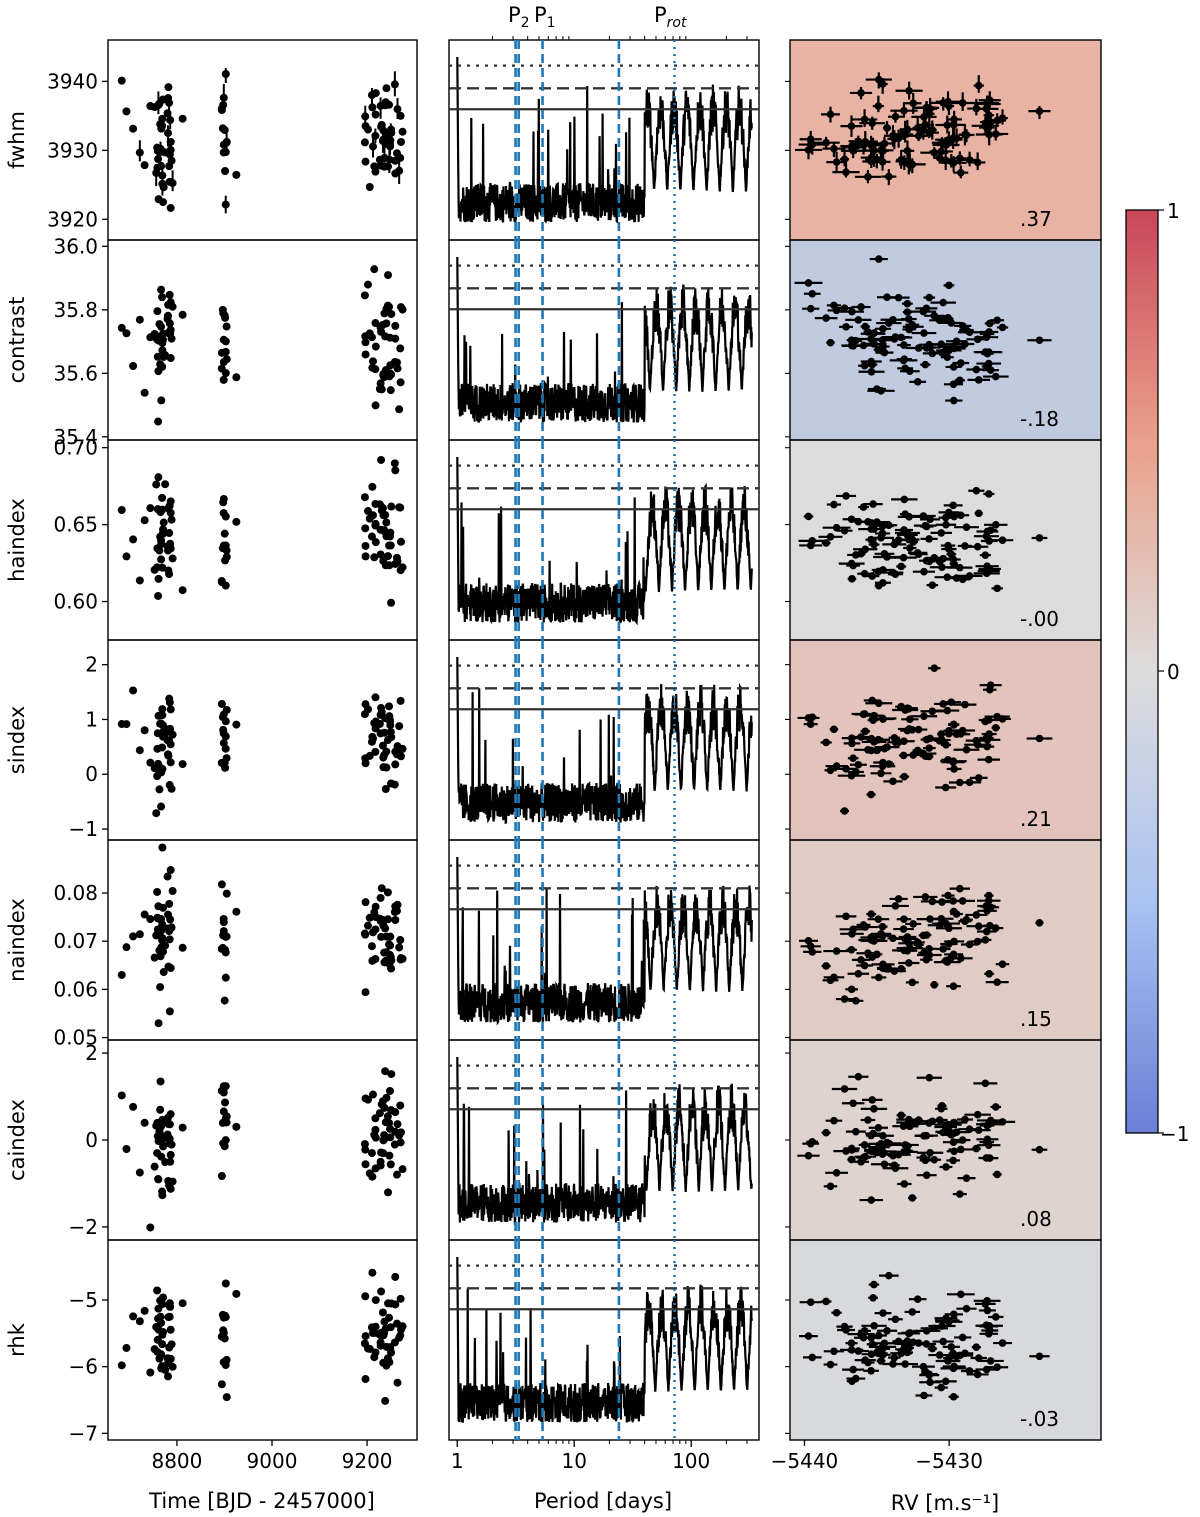 Image resolution: width=1200 pixels, height=1517 pixels. I want to click on ylabel-naindex: naindex, so click(17, 940).